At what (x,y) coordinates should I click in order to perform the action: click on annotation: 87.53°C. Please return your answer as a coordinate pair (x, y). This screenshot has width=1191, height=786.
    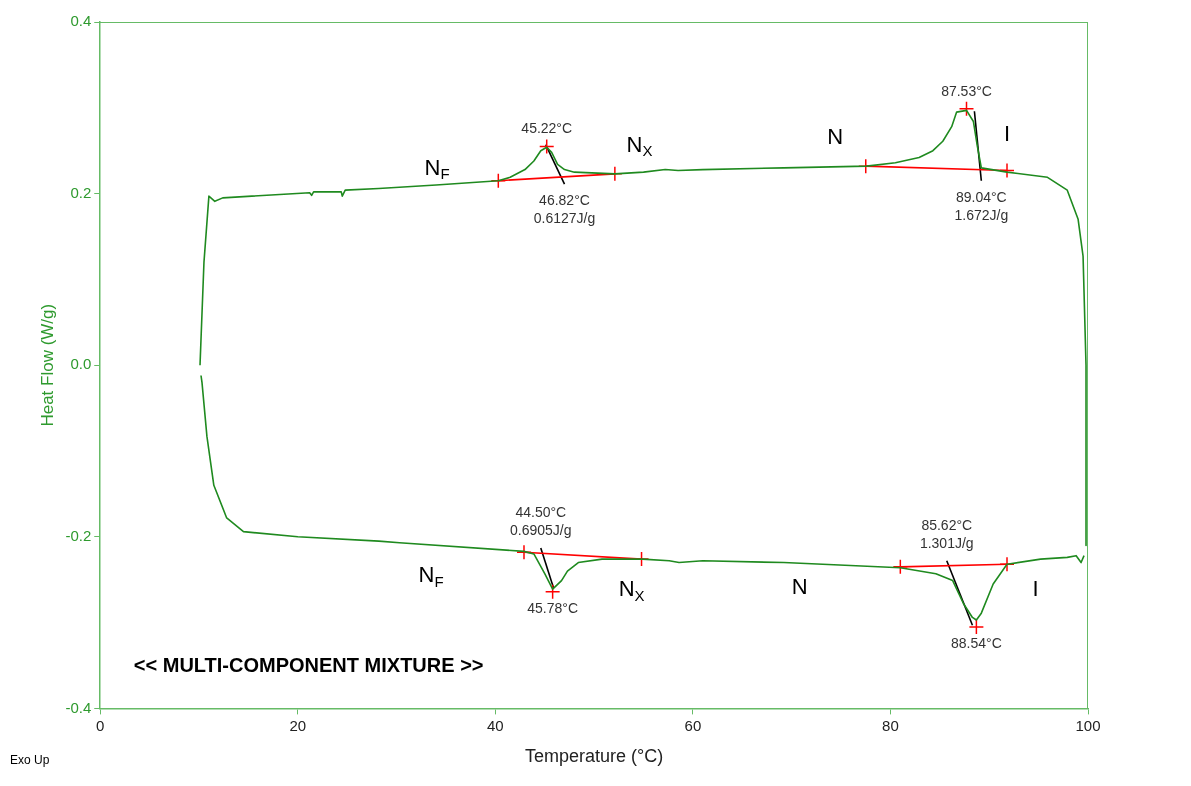
    Looking at the image, I should click on (966, 90).